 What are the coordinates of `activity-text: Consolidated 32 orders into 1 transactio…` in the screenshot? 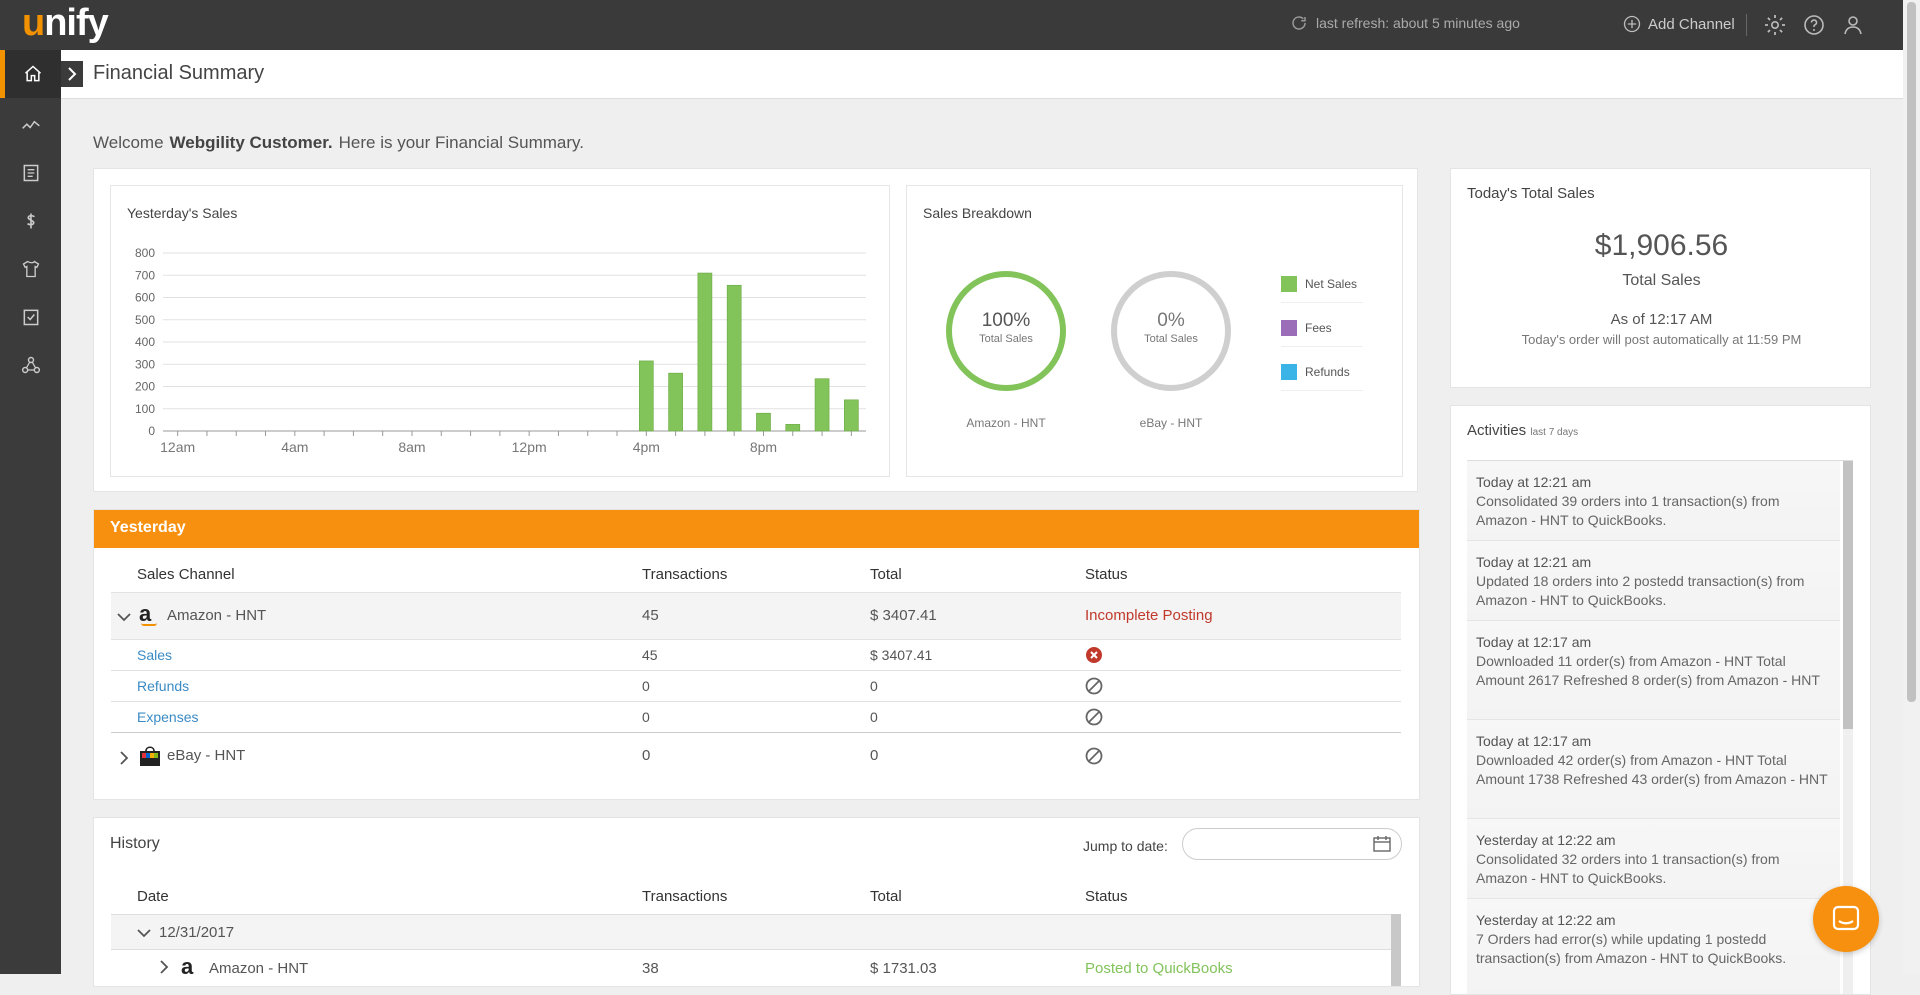 It's located at (1628, 868).